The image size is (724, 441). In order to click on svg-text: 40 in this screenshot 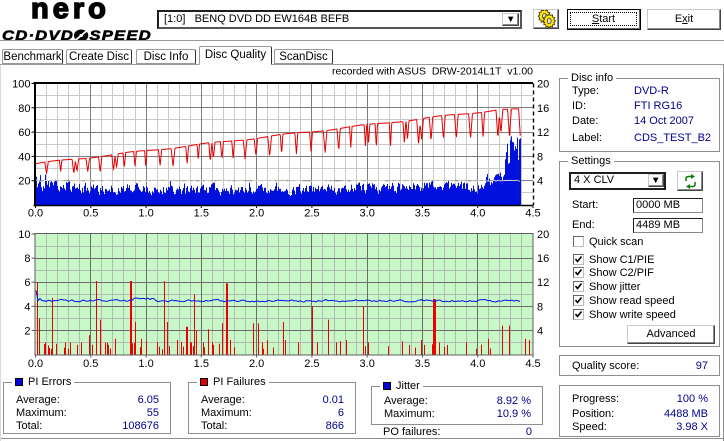, I will do `click(24, 157)`.